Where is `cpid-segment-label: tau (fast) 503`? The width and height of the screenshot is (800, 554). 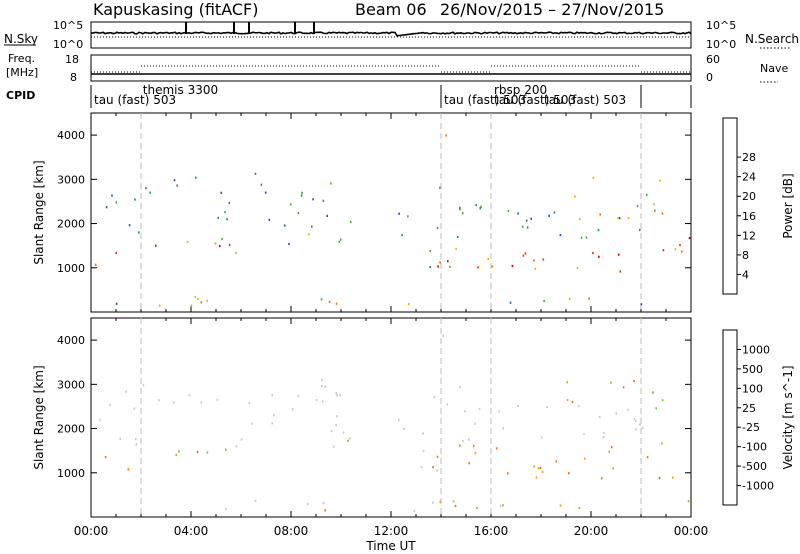
cpid-segment-label: tau (fast) 503 is located at coordinates (135, 100).